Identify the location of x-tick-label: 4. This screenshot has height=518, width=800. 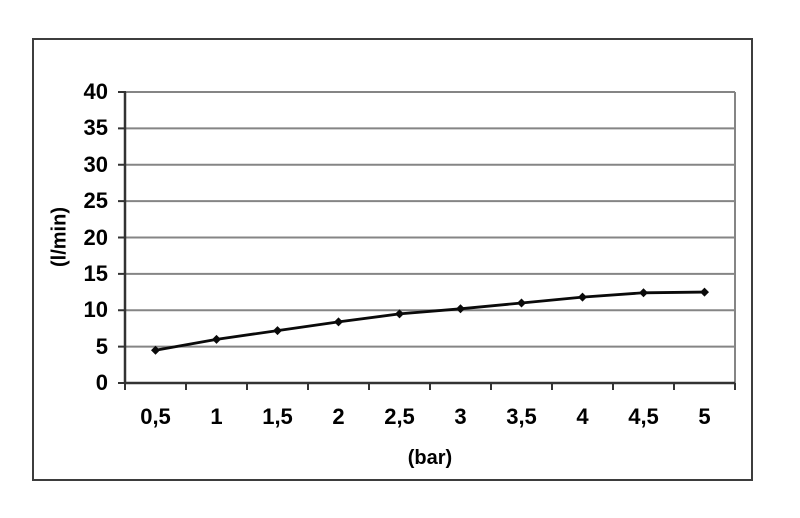
(582, 416).